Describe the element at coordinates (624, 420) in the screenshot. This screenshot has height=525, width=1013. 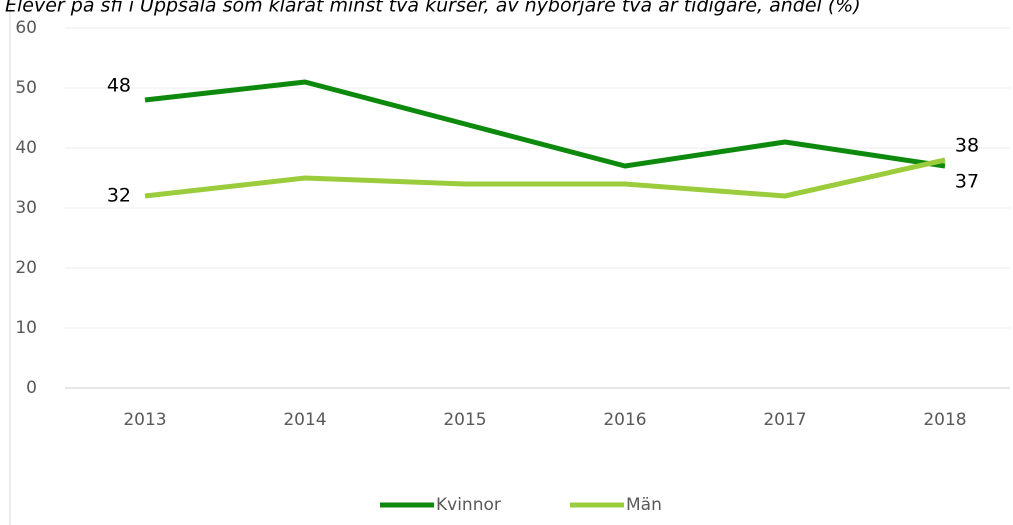
I see `x-tick-label: 2016` at that location.